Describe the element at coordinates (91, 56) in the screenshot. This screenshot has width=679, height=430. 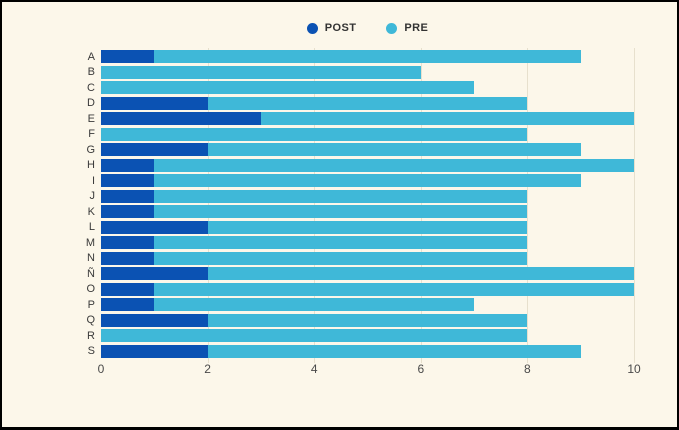
I see `category-label: A` at that location.